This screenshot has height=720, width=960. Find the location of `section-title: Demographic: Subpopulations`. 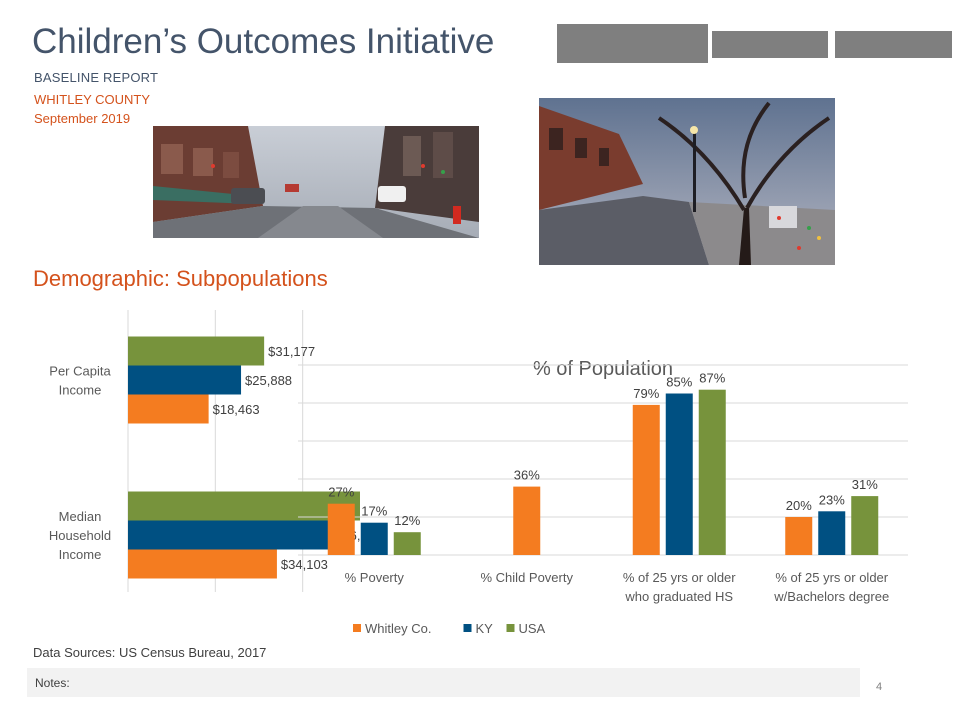

section-title: Demographic: Subpopulations is located at coordinates (180, 278).